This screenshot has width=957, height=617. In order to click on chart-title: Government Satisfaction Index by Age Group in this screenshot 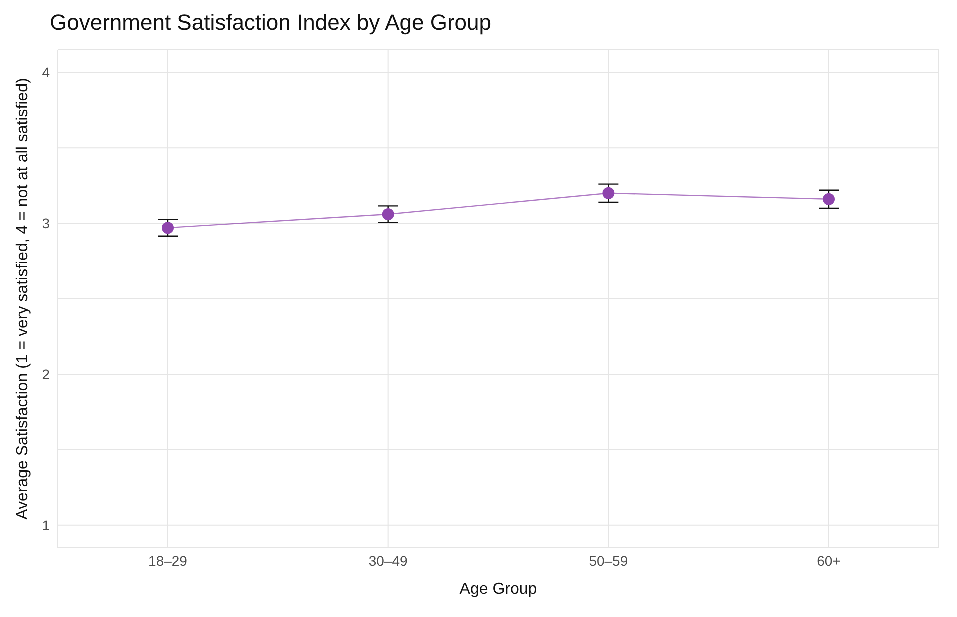, I will do `click(270, 23)`.